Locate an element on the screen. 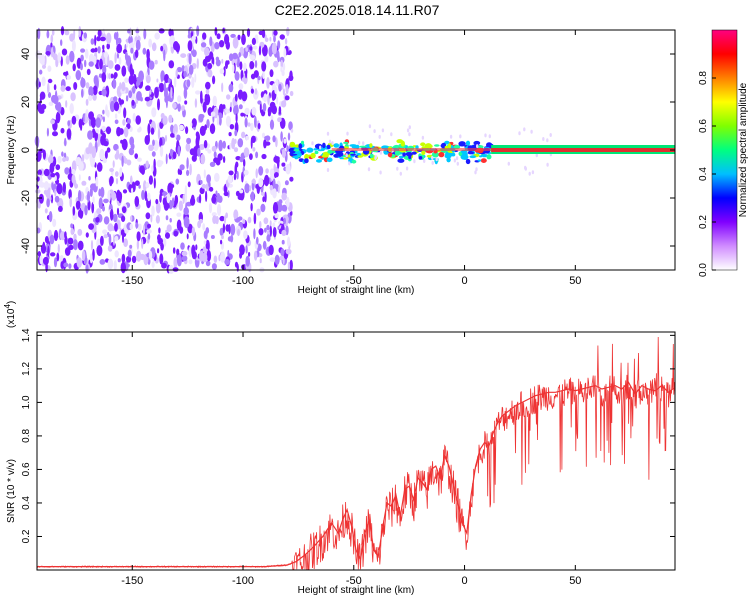 The height and width of the screenshot is (605, 750). scale-close: ) is located at coordinates (11, 302).